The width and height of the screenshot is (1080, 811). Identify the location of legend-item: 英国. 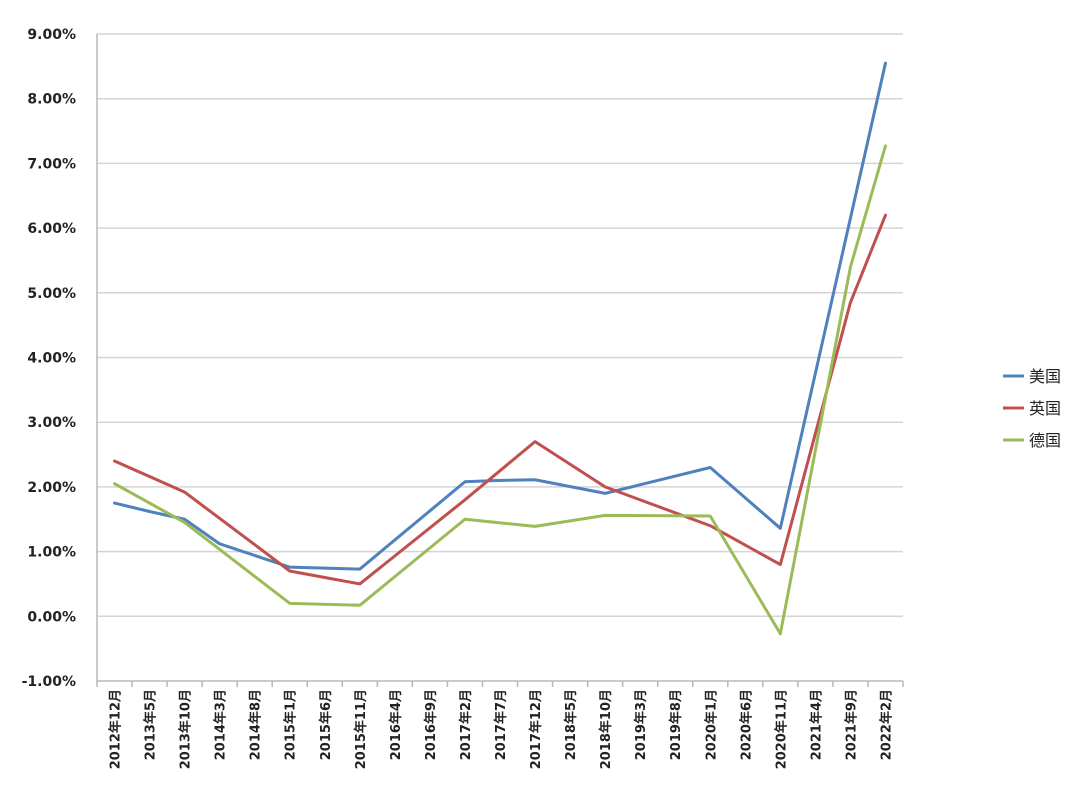
(1032, 408).